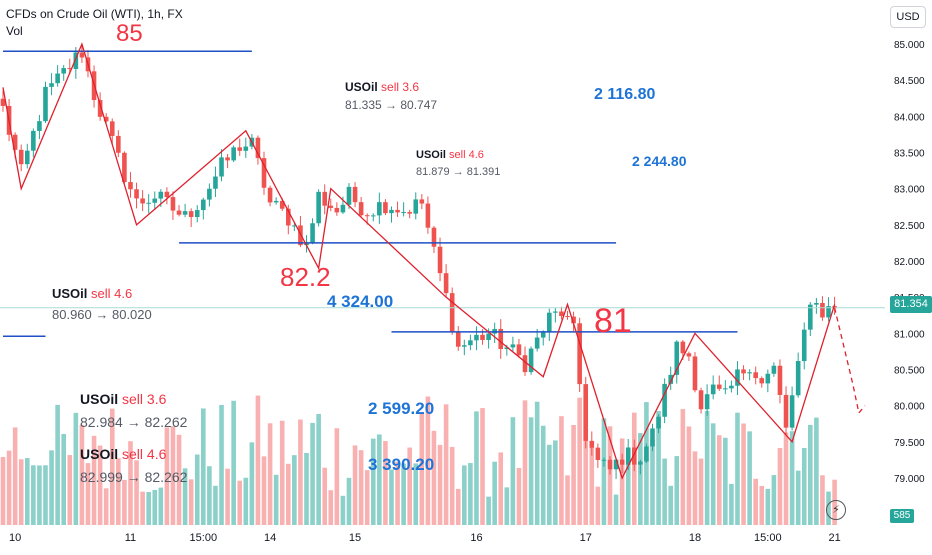 Image resolution: width=932 pixels, height=555 pixels. Describe the element at coordinates (442, 538) in the screenshot. I see `time-axis: 10 11 15:00 14 15 16 17 18 15:00 21` at that location.